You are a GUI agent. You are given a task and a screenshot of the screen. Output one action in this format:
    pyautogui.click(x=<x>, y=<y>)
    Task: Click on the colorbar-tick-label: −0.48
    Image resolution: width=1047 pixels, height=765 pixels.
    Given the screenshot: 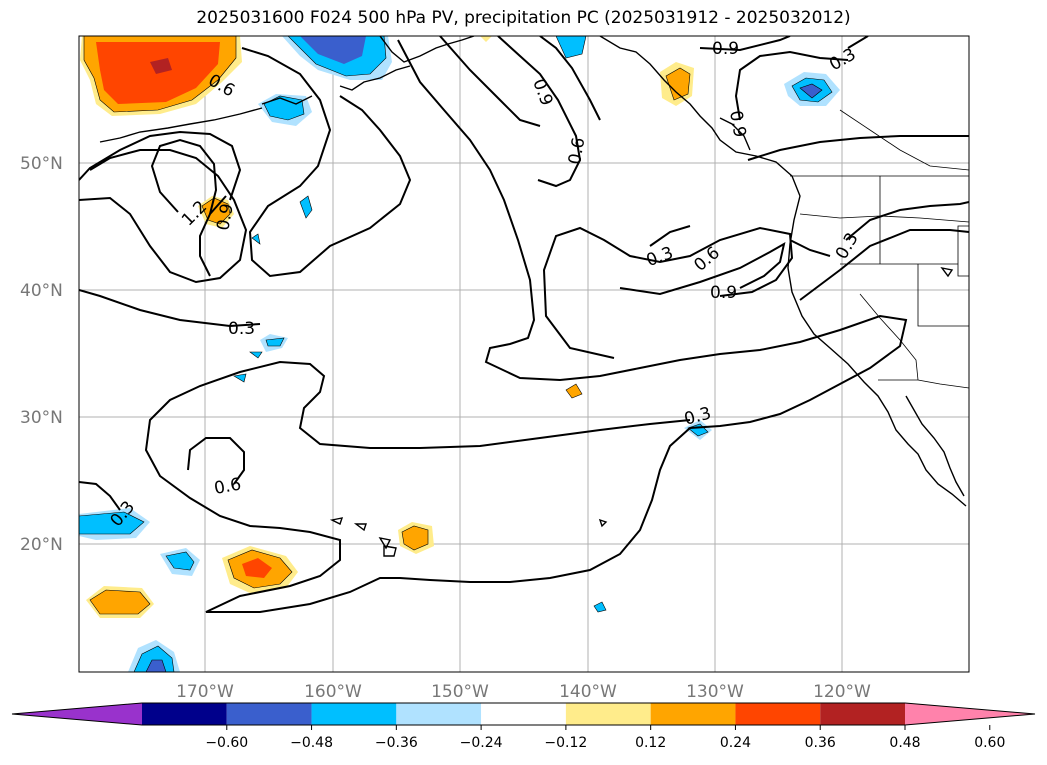 What is the action you would take?
    pyautogui.click(x=311, y=743)
    